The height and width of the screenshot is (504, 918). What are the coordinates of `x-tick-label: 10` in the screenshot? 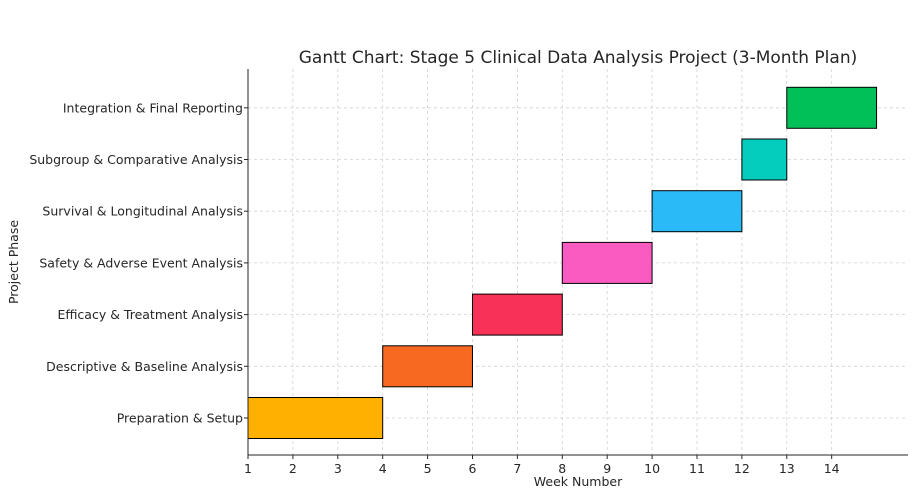 It's located at (652, 468).